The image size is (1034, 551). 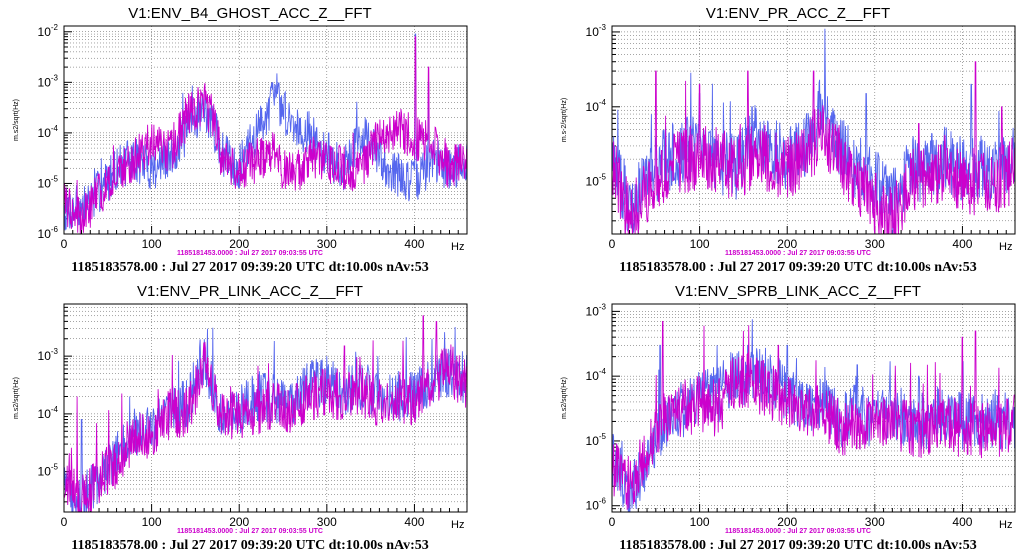 What do you see at coordinates (798, 291) in the screenshot?
I see `chart-title: V1:ENV_SPRB_LINK_ACC_Z__FFT` at bounding box center [798, 291].